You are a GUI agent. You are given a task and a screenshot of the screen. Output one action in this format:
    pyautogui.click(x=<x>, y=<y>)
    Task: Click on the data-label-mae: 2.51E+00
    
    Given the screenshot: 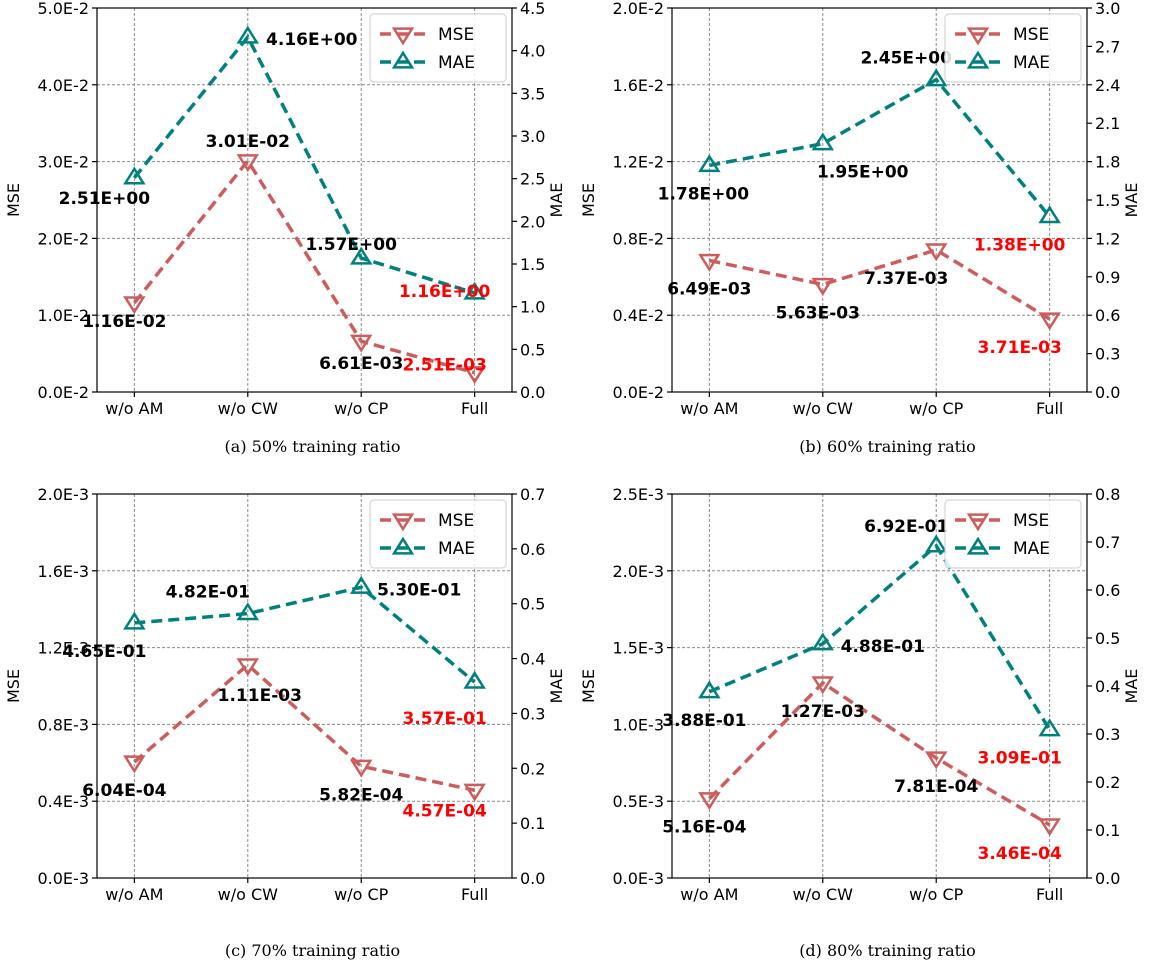 What is the action you would take?
    pyautogui.click(x=105, y=199)
    